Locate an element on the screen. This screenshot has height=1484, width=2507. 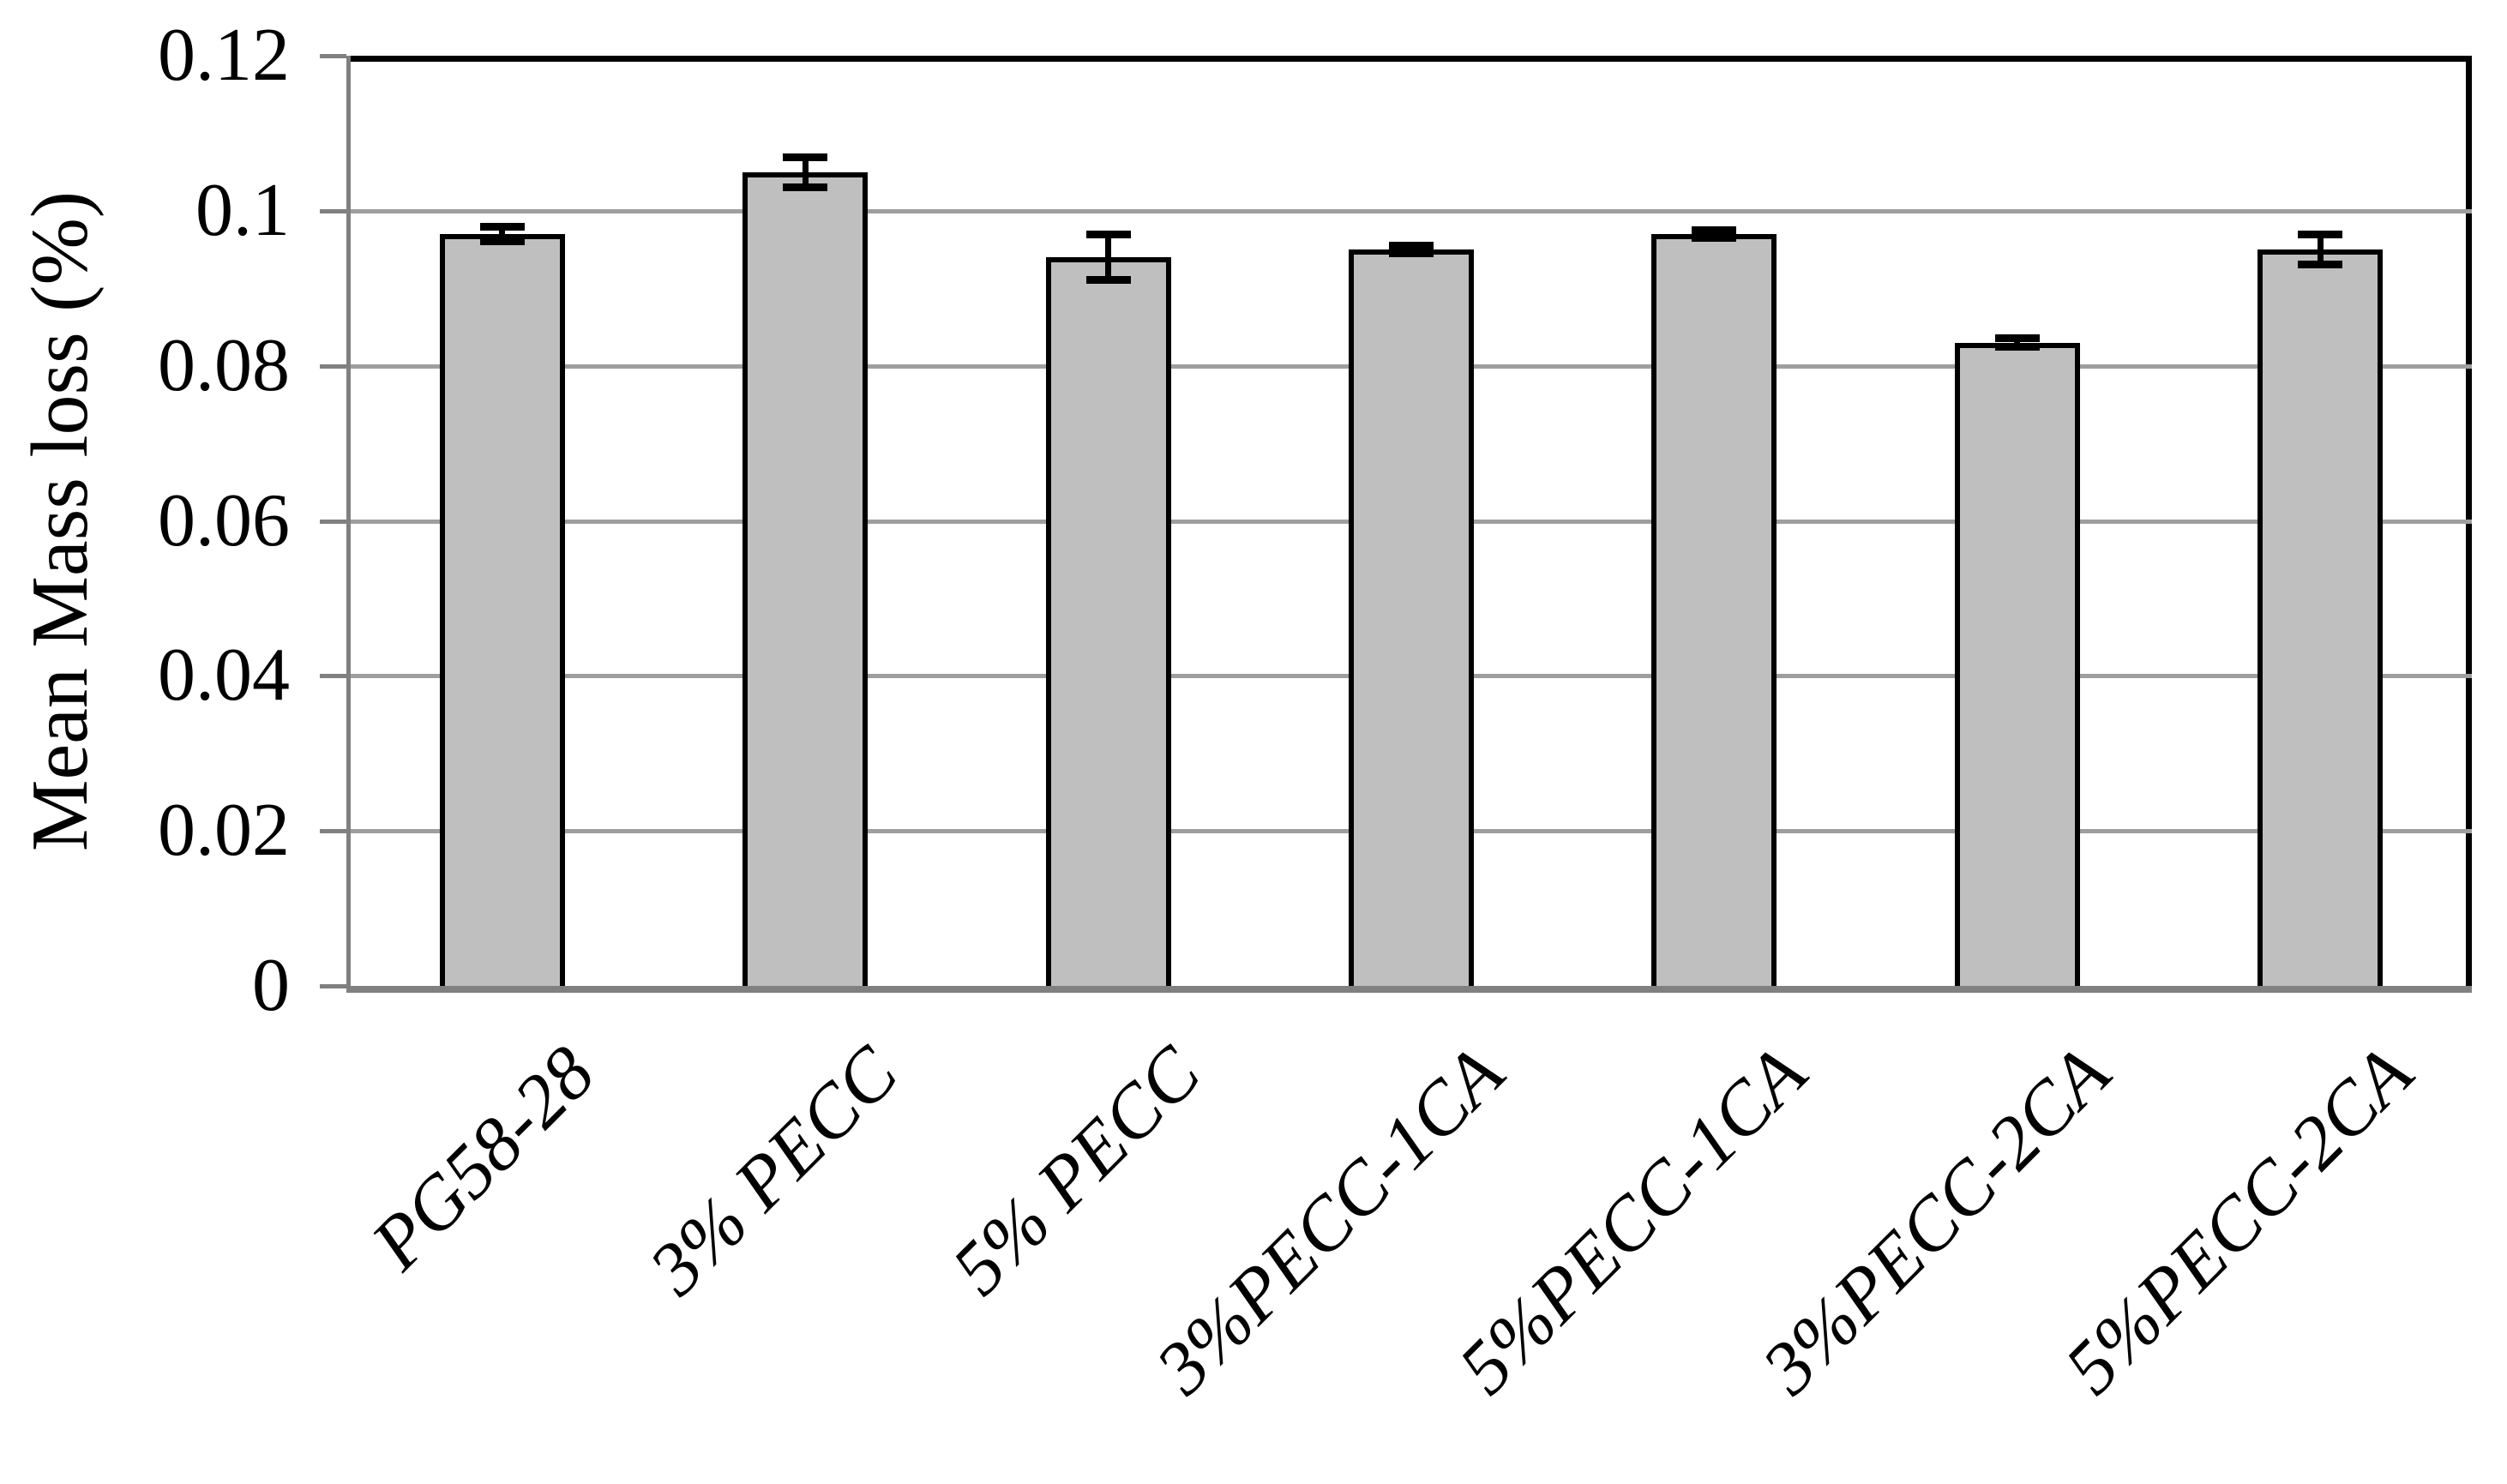
x-category-label: 5% PECC is located at coordinates (1077, 1170).